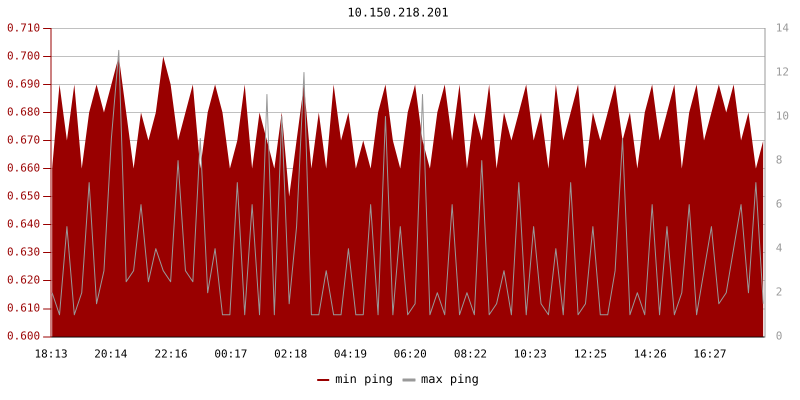 This screenshot has width=800, height=400. What do you see at coordinates (364, 379) in the screenshot?
I see `legend-label: min ping` at bounding box center [364, 379].